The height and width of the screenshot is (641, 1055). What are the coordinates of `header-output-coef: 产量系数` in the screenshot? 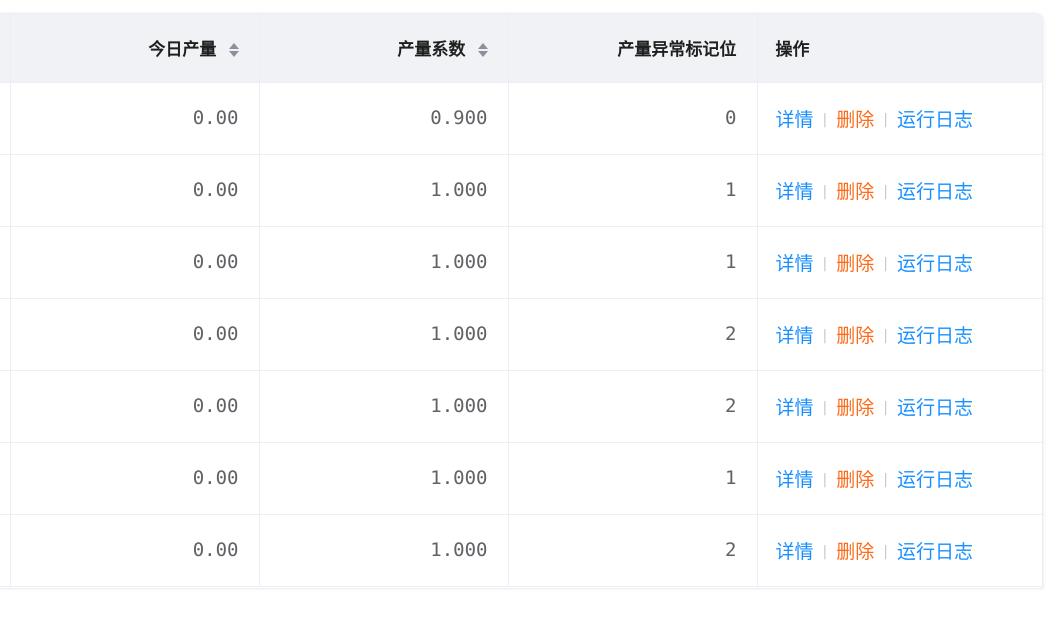 It's located at (384, 48).